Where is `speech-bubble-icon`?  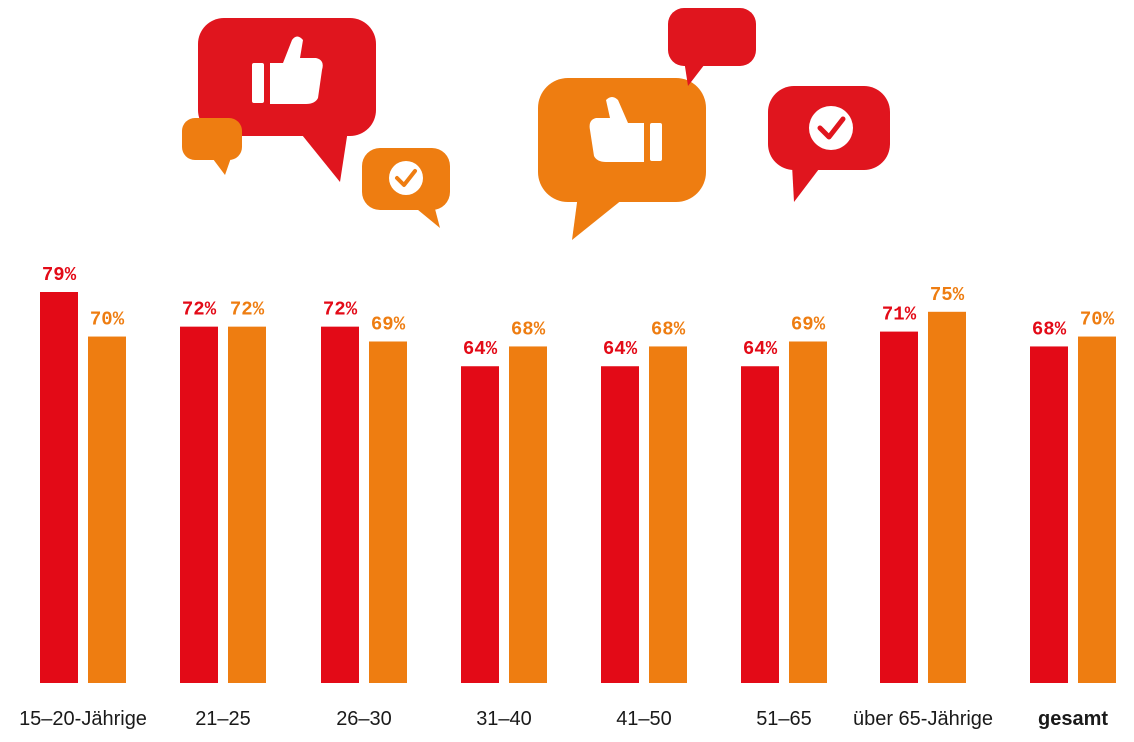 speech-bubble-icon is located at coordinates (712, 47).